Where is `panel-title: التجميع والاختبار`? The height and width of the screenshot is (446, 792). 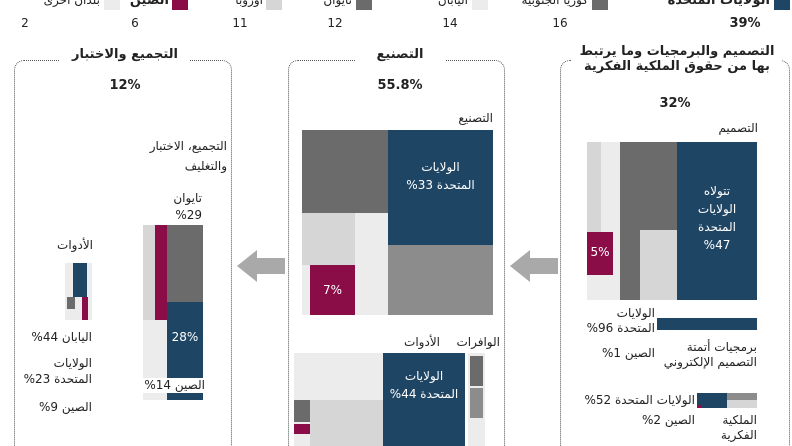 panel-title: التجميع والاختبار is located at coordinates (125, 54).